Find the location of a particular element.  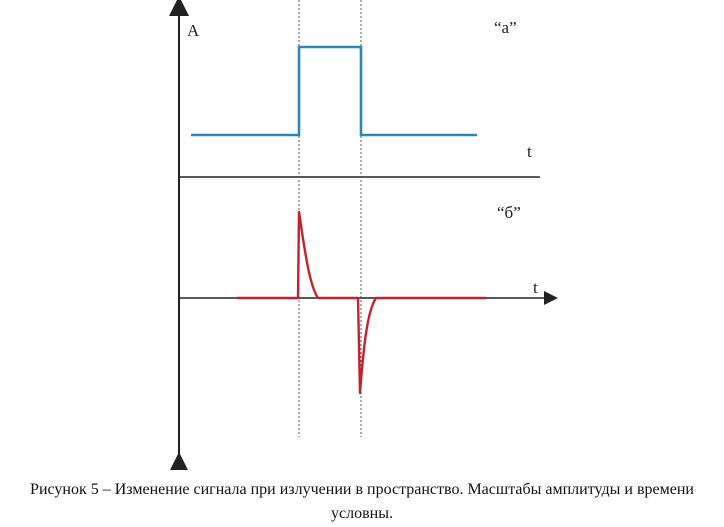

response-signal is located at coordinates (361, 302).